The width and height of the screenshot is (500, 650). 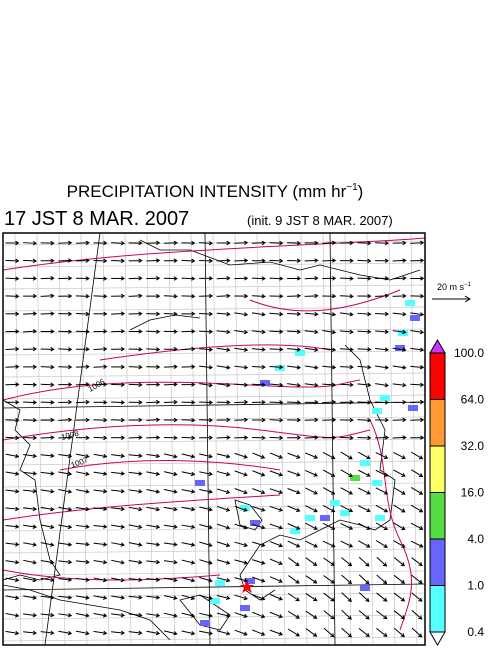 What do you see at coordinates (469, 353) in the screenshot?
I see `colorbar-label: 100.0` at bounding box center [469, 353].